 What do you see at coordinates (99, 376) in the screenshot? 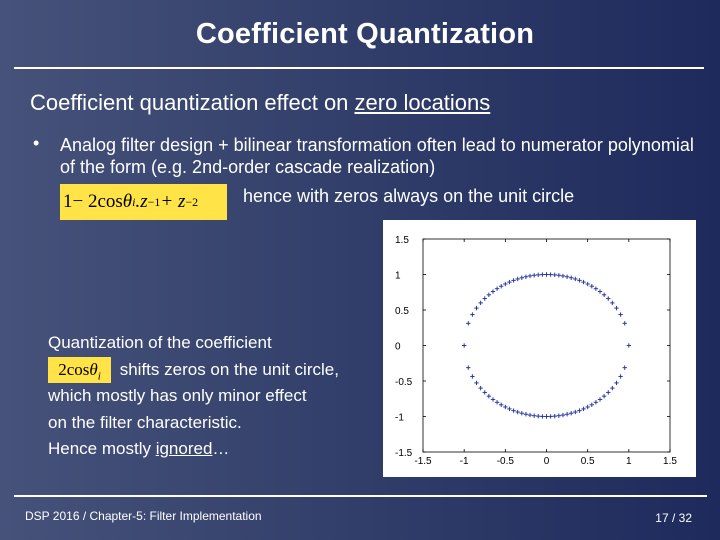
I see `coef-sub: i` at bounding box center [99, 376].